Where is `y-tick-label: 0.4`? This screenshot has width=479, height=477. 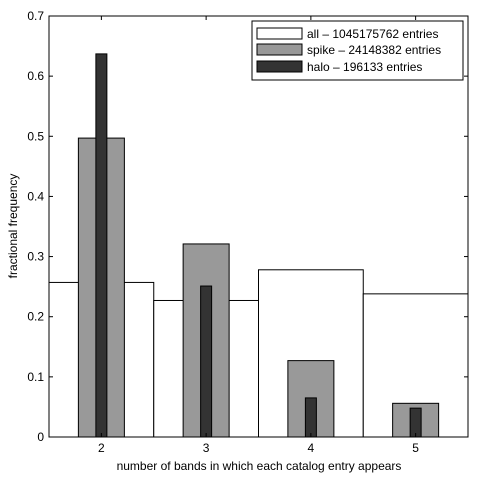 y-tick-label: 0.4 is located at coordinates (35, 196).